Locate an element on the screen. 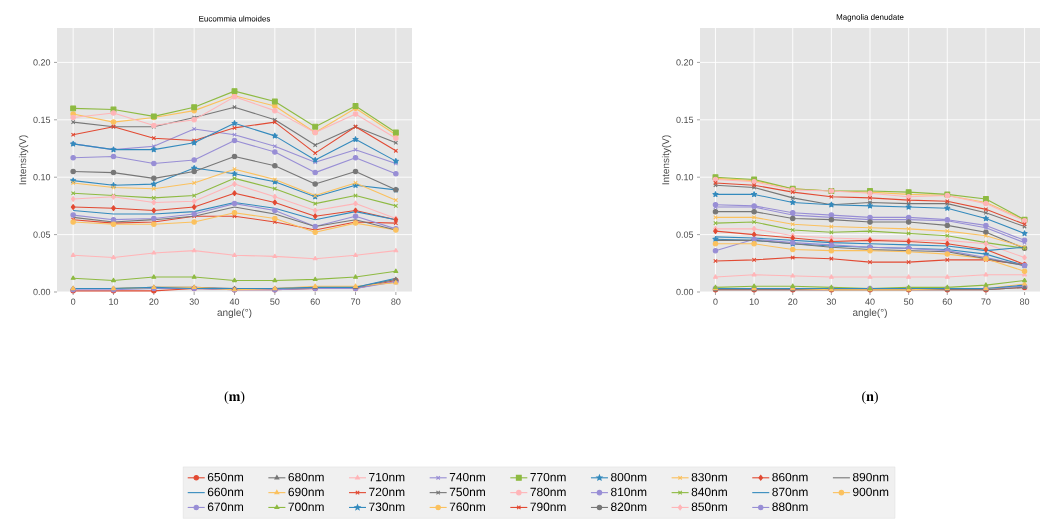  legend-label: 710nm is located at coordinates (387, 477).